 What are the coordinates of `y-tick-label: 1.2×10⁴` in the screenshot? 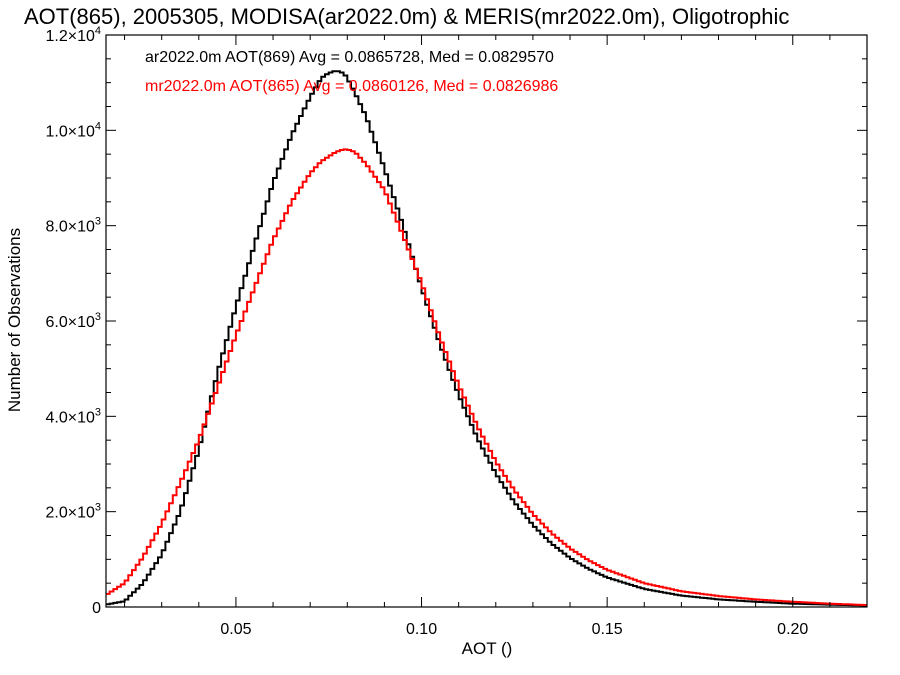 It's located at (73, 35).